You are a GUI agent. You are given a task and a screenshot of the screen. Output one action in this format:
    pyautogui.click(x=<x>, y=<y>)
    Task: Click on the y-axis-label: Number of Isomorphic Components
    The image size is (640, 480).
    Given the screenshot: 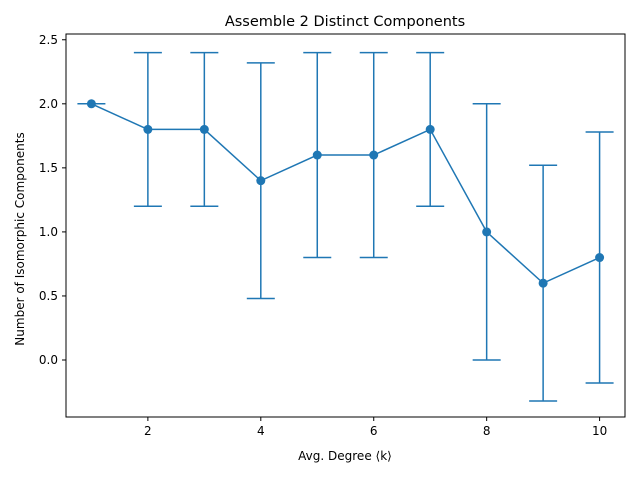 What is the action you would take?
    pyautogui.click(x=20, y=238)
    